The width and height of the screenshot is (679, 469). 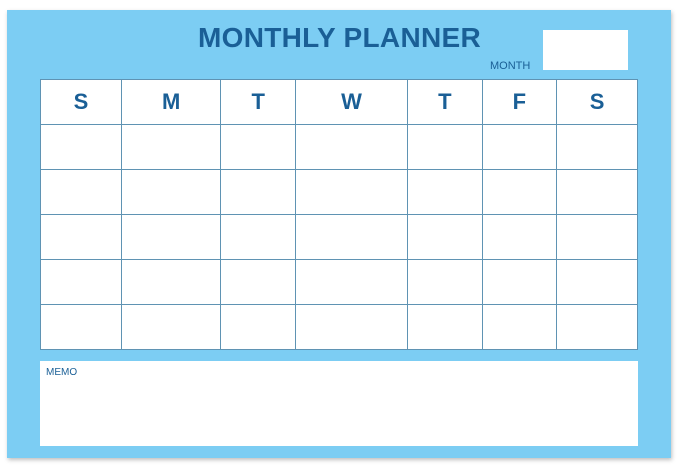 What do you see at coordinates (585, 50) in the screenshot?
I see `month-field` at bounding box center [585, 50].